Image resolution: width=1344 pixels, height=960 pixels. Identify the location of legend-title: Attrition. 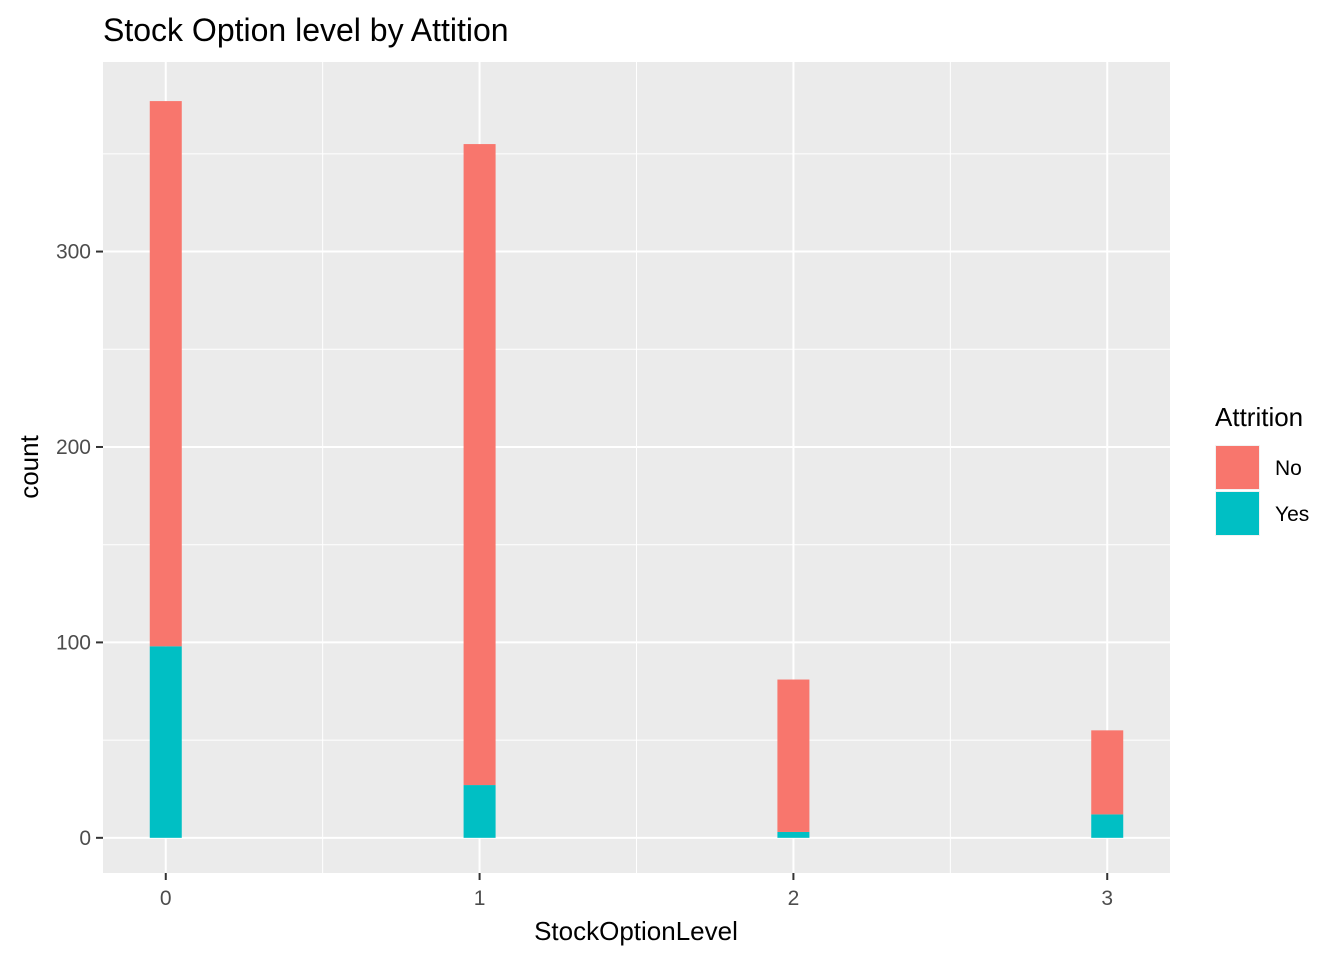
(1259, 417).